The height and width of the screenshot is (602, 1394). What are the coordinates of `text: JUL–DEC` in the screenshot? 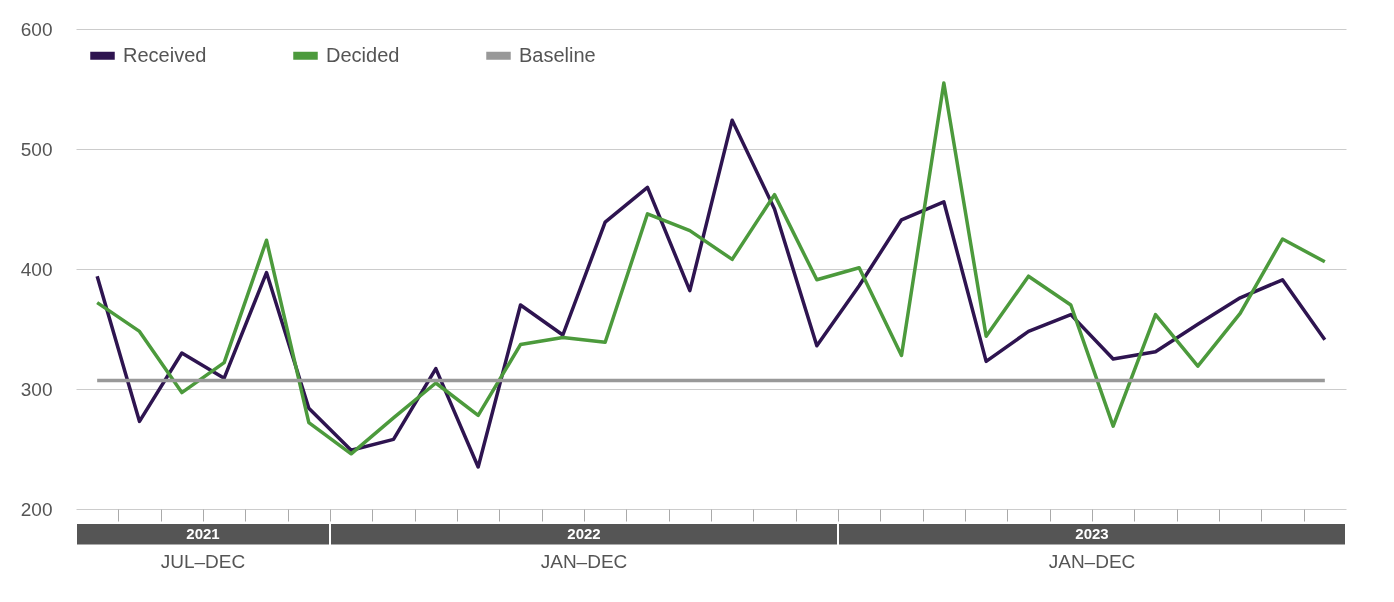 It's located at (203, 562).